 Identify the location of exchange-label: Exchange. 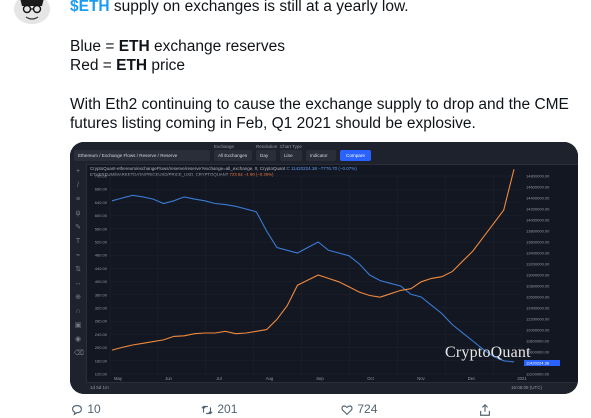
(224, 146).